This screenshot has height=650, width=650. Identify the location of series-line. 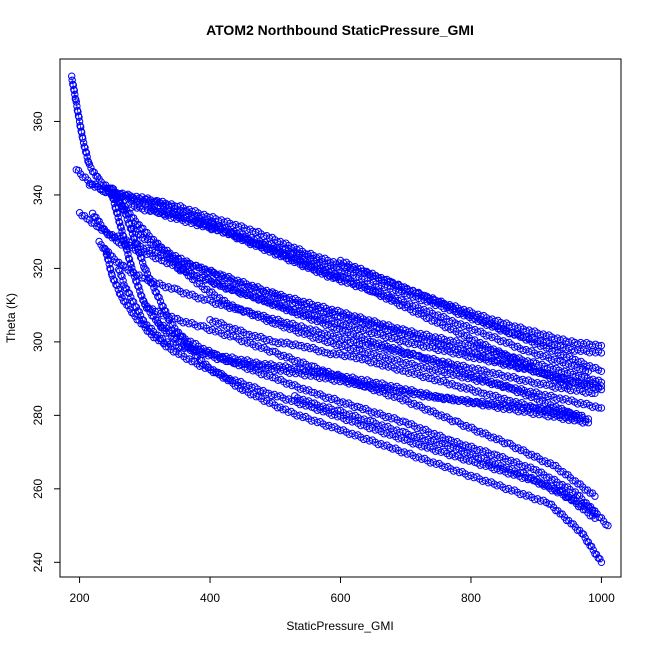
(399, 369).